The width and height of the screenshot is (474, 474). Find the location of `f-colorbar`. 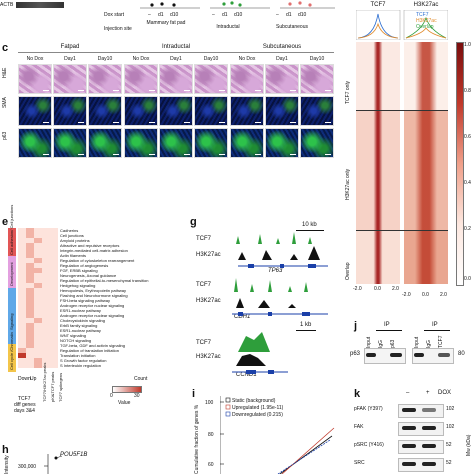

f-colorbar is located at coordinates (460, 164).